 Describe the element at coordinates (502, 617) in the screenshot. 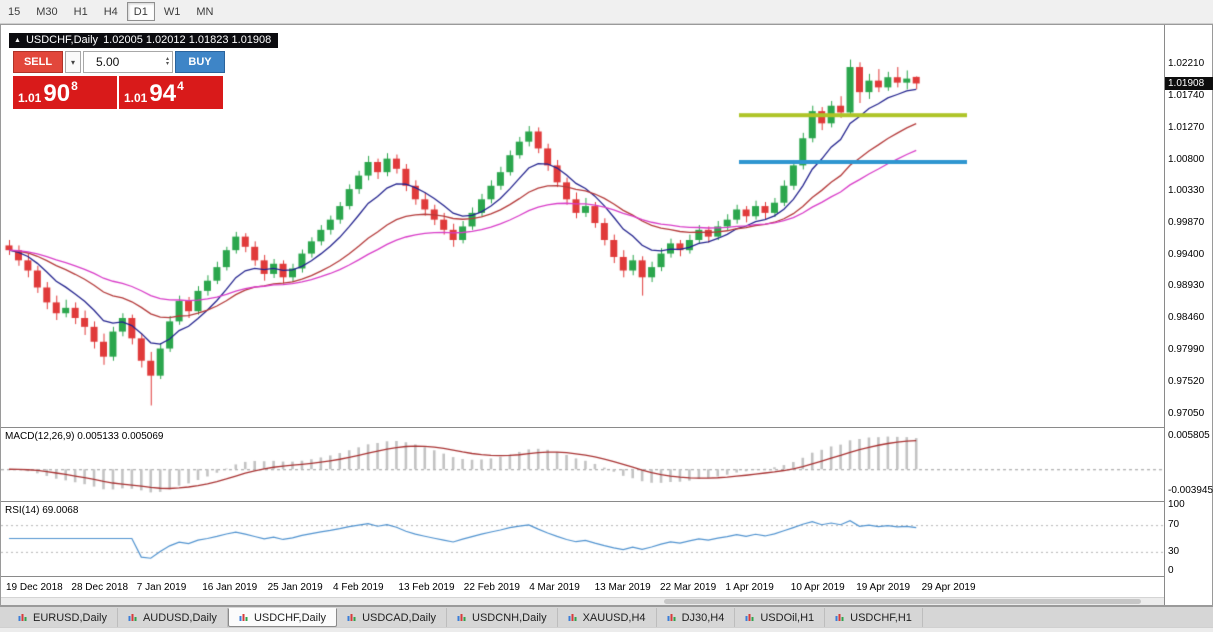

I see `tab-usdcnh-daily: USDCNH,Daily` at that location.